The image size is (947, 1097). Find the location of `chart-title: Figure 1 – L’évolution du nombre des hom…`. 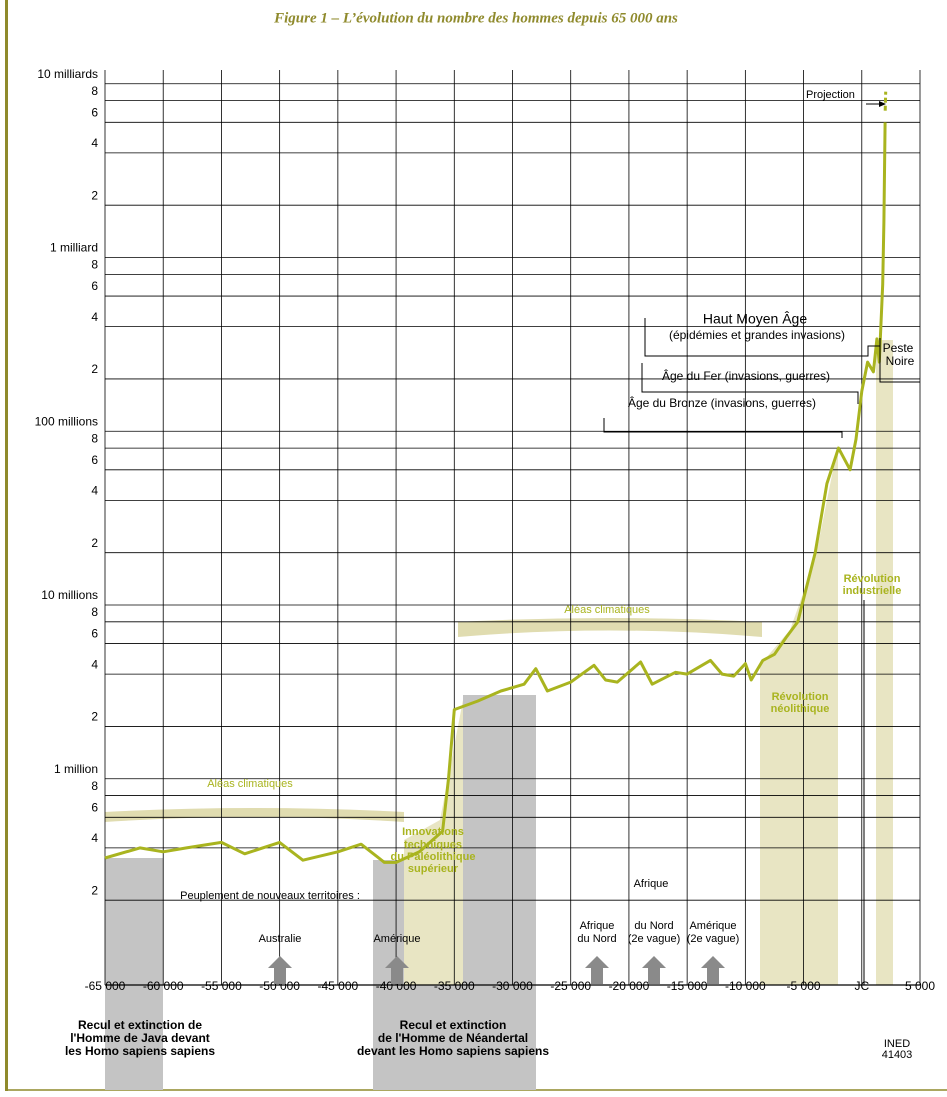

chart-title: Figure 1 – L’évolution du nombre des hom… is located at coordinates (475, 18).